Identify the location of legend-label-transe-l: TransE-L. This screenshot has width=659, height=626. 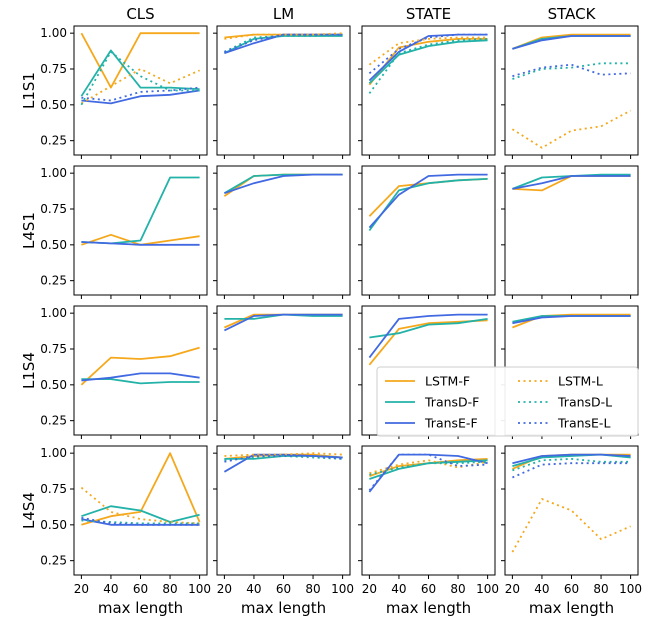
(583, 423).